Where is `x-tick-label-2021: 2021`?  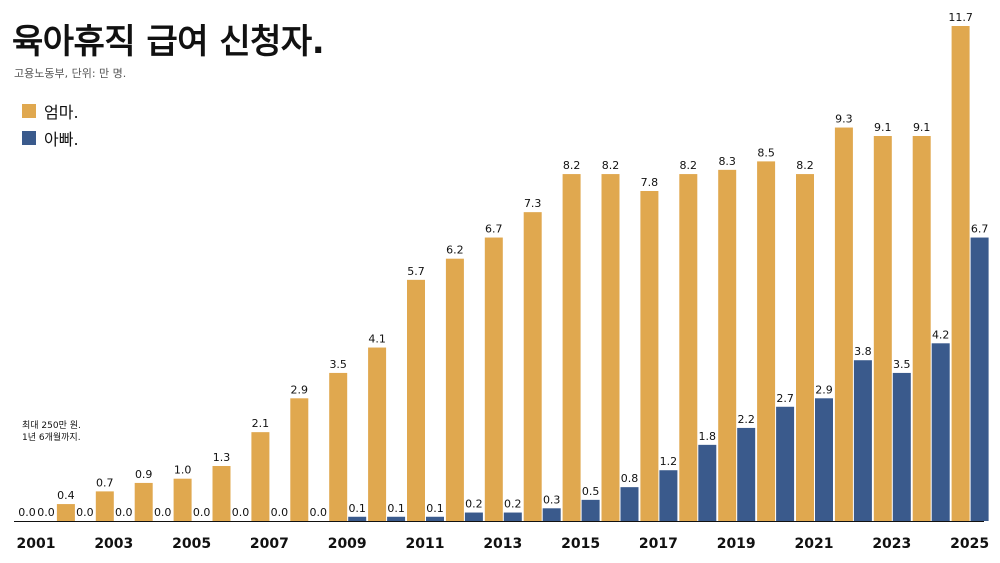
x-tick-label-2021: 2021 is located at coordinates (814, 544).